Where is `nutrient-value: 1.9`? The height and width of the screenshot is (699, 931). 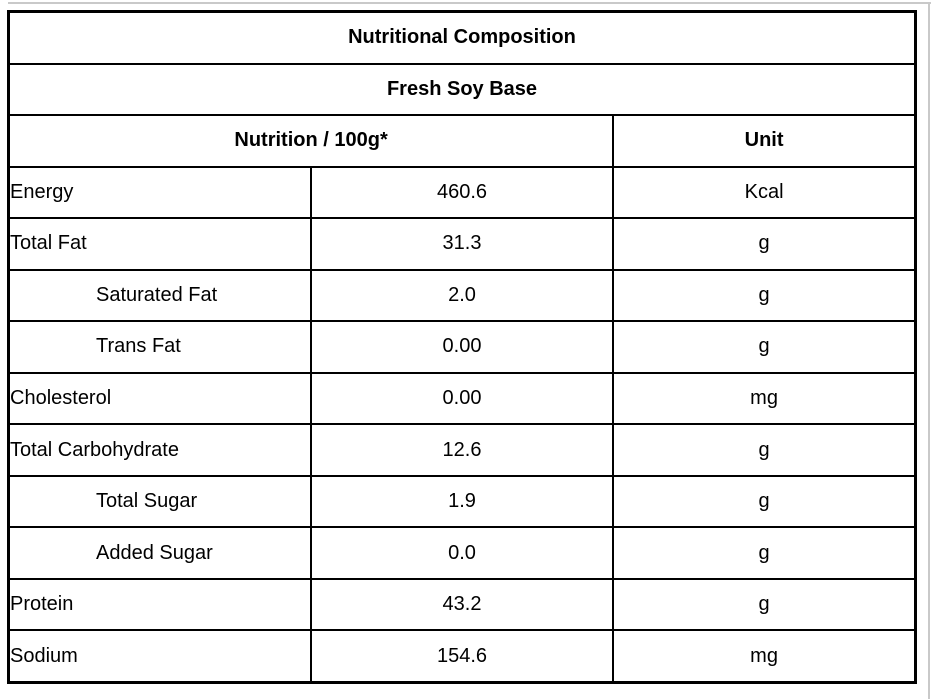
nutrient-value: 1.9 is located at coordinates (462, 501).